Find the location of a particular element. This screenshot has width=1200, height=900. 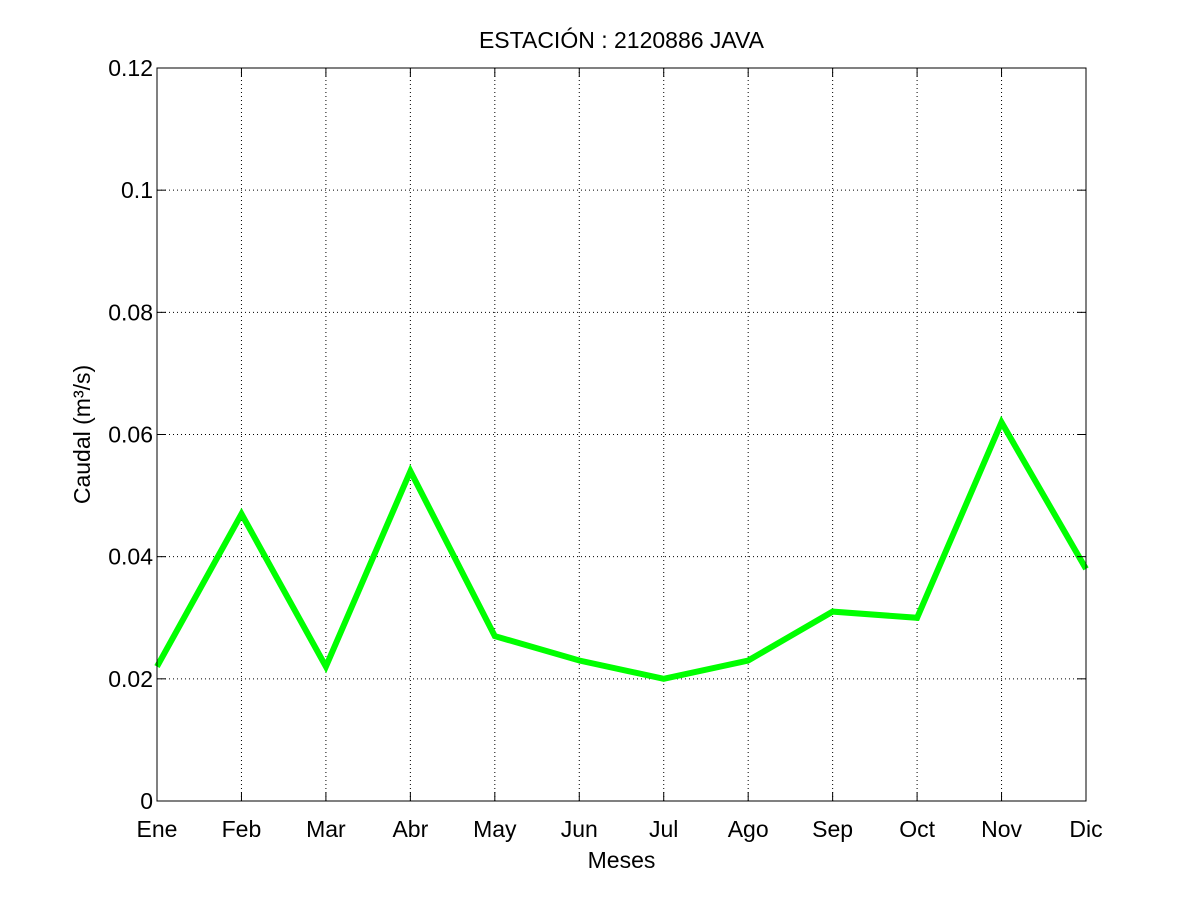

y-tick-label: 0.06 is located at coordinates (130, 435).